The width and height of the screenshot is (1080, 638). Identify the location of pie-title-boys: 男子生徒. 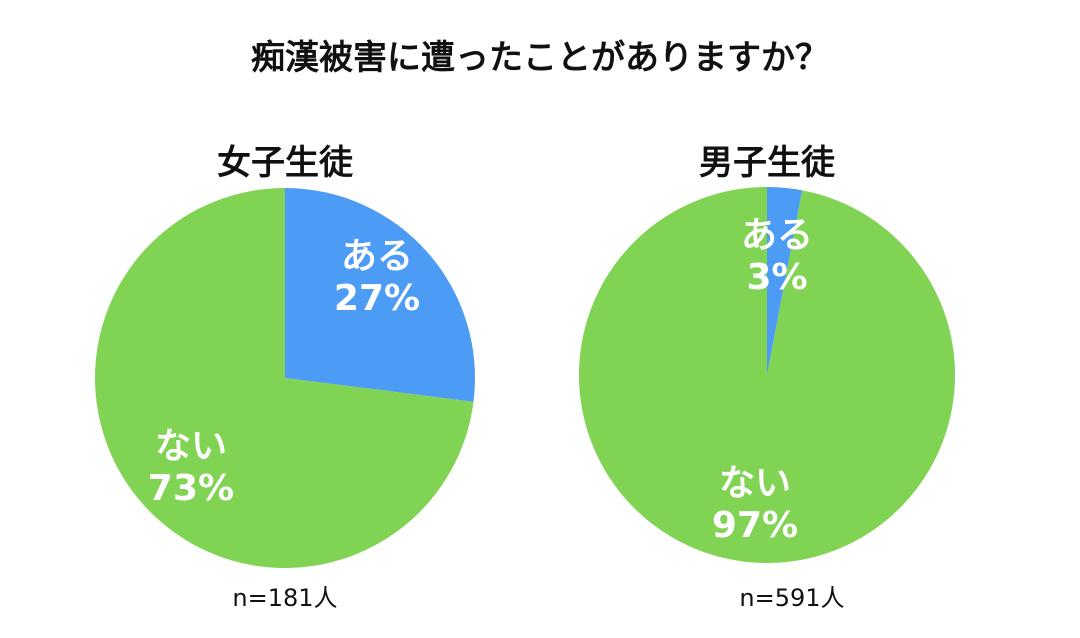
(767, 163).